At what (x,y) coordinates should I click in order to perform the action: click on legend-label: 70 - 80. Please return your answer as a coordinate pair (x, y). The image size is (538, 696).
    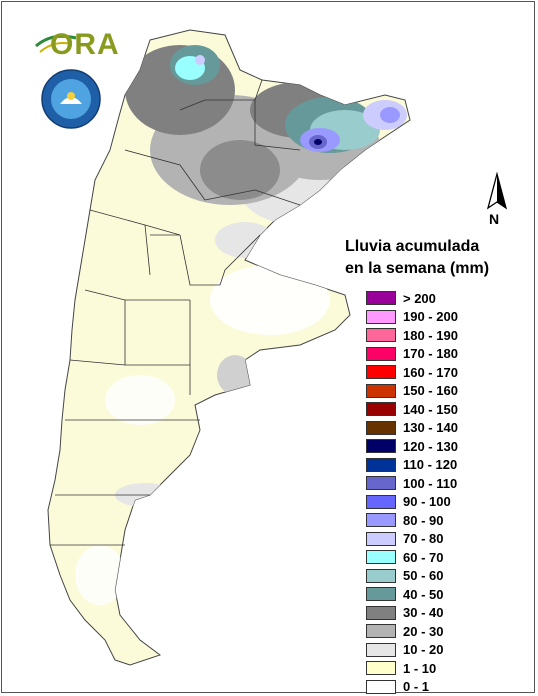
    Looking at the image, I should click on (423, 539).